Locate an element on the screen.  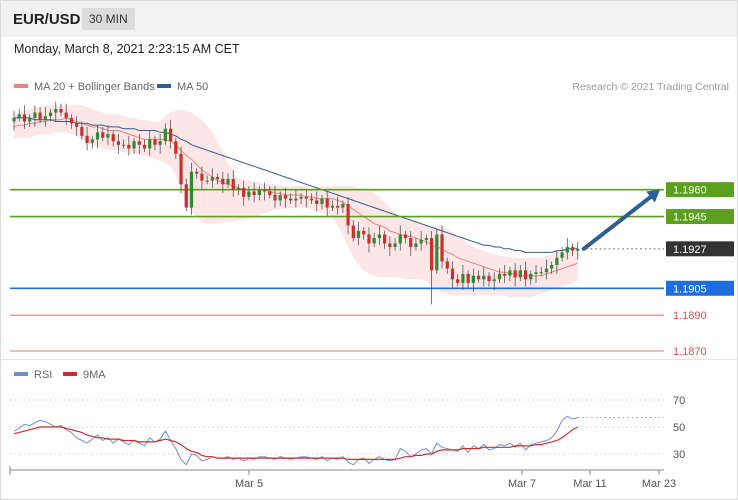
legend-ma20-label: MA 20 + Bollinger Bands is located at coordinates (94, 87).